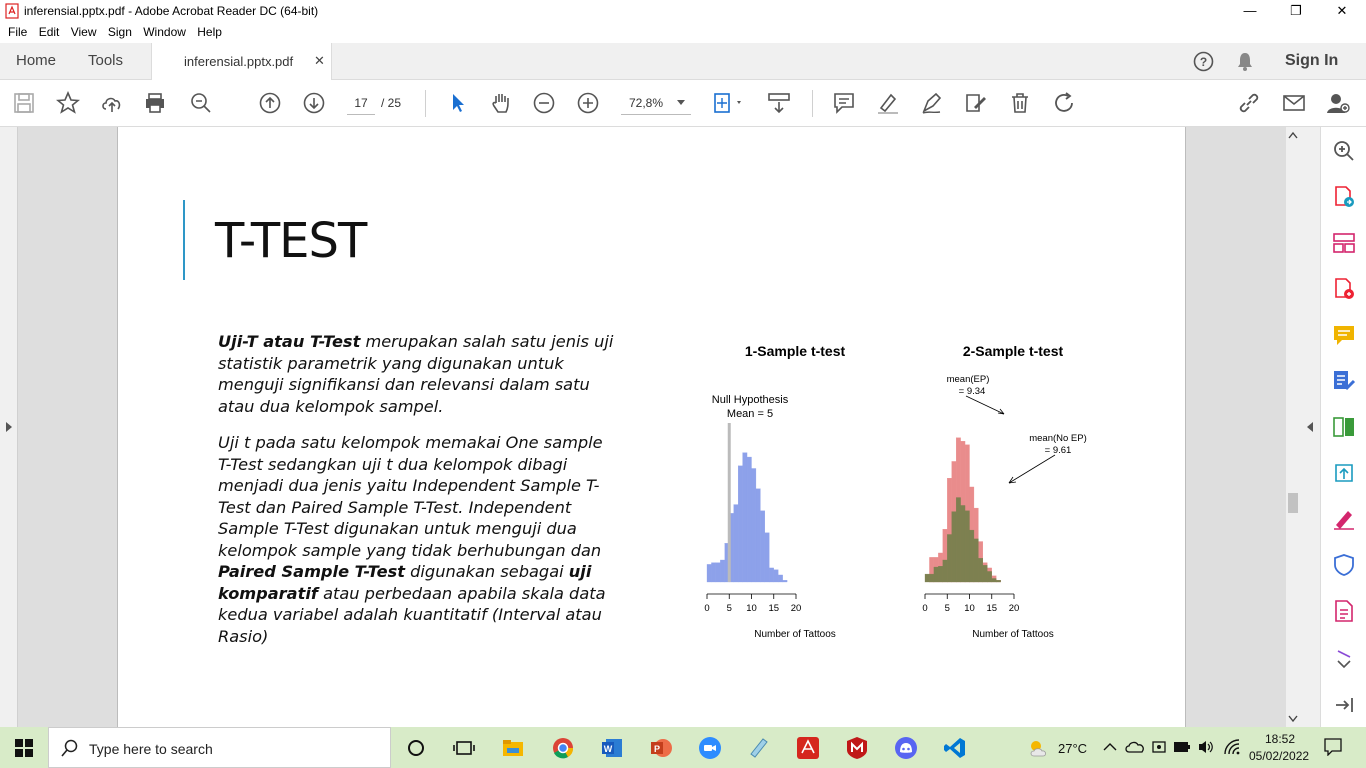 The width and height of the screenshot is (1366, 768). What do you see at coordinates (808, 748) in the screenshot?
I see `acrobat-taskbar-icon` at bounding box center [808, 748].